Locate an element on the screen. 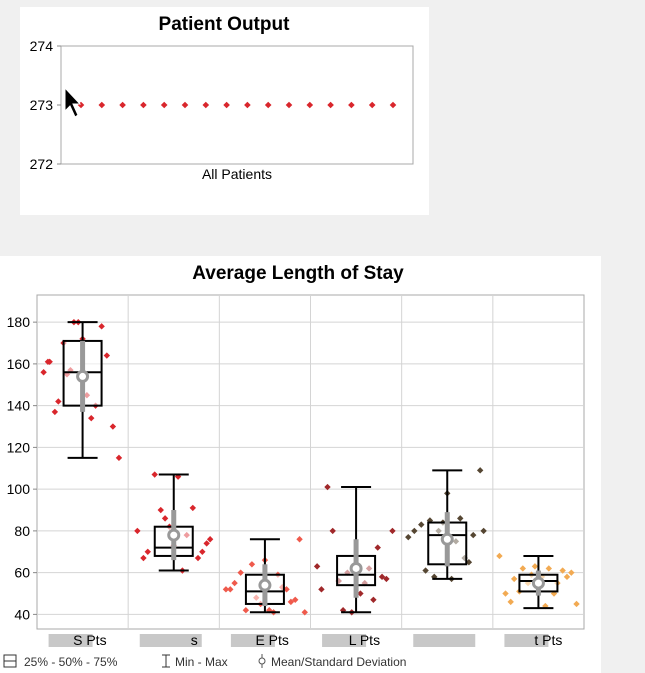 This screenshot has width=645, height=673. y-tick-label: 160 is located at coordinates (19, 364).